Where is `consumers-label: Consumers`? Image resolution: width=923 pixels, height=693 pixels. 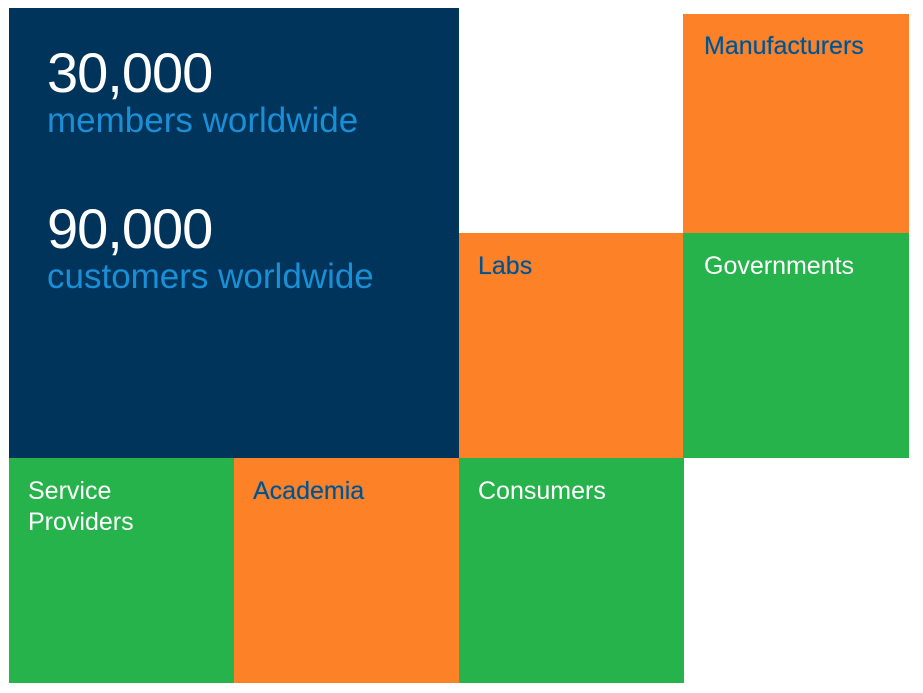 consumers-label: Consumers is located at coordinates (542, 491).